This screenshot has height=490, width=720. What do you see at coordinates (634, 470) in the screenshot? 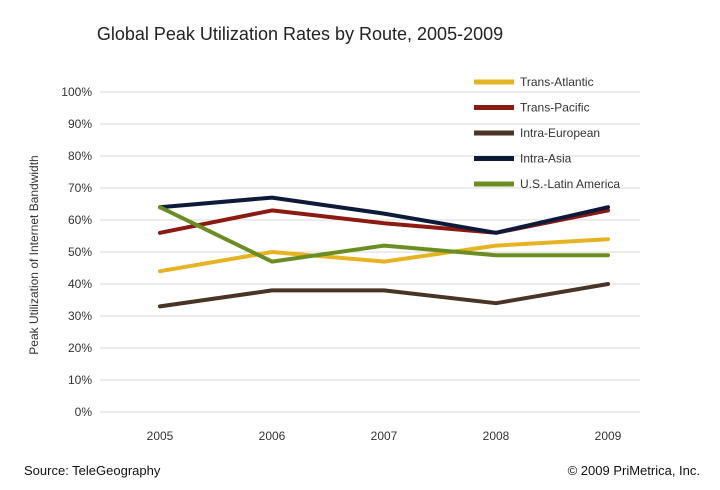
I see `copyright-note: © 2009 PriMetrica, Inc.` at bounding box center [634, 470].